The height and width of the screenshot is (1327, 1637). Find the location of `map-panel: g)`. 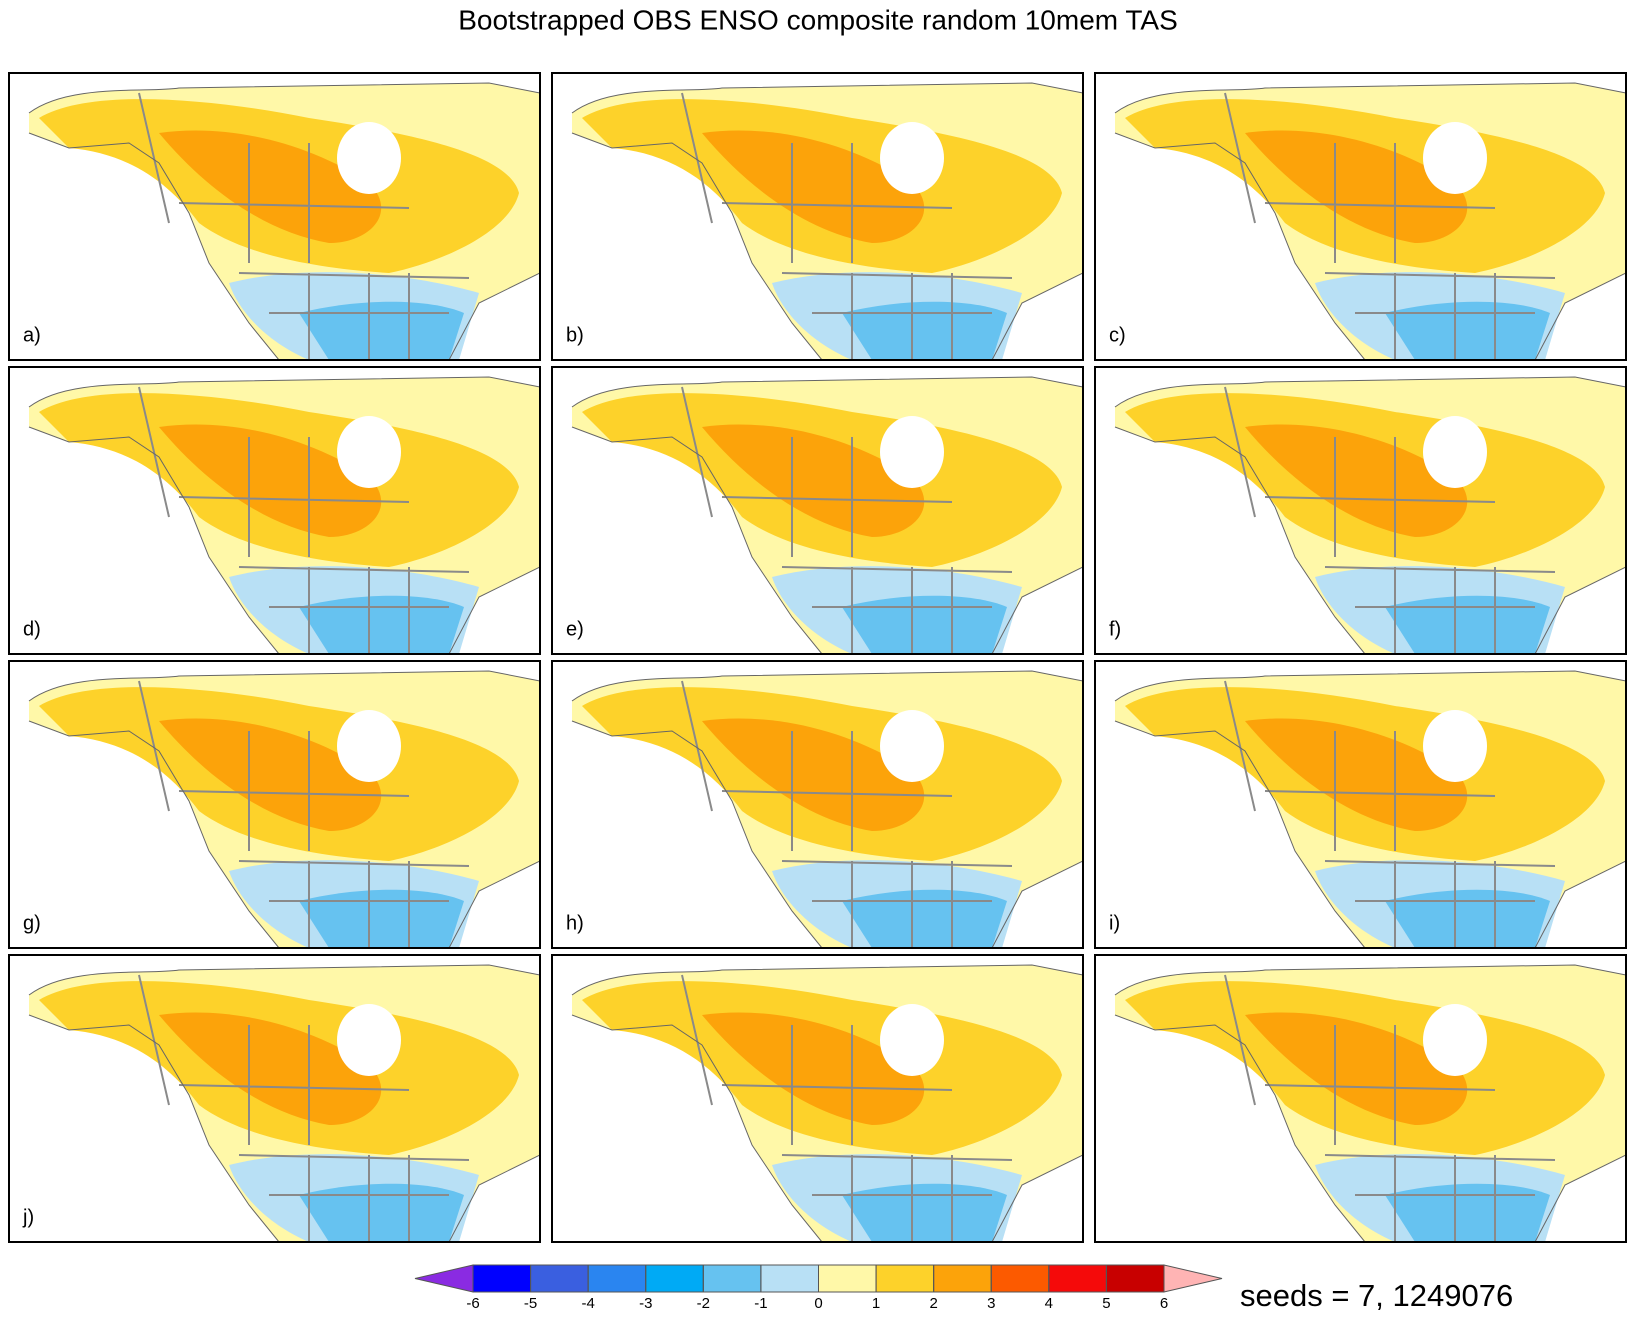

map-panel: g) is located at coordinates (274, 804).